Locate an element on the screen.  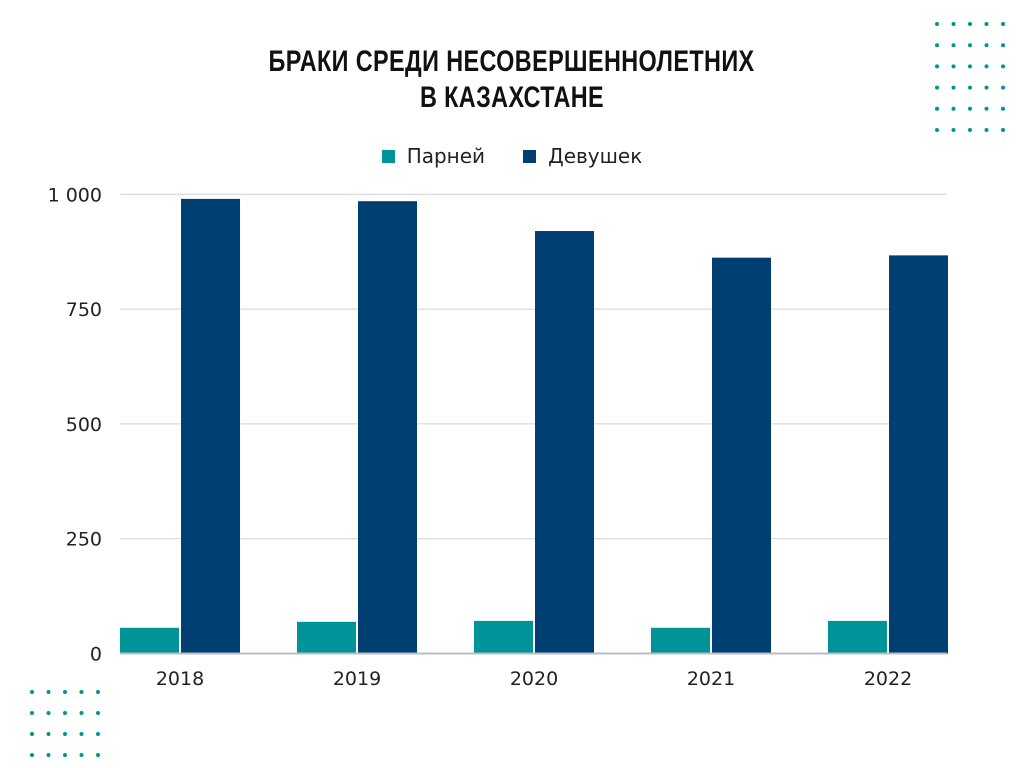
legend-label-girls: Девушек is located at coordinates (595, 156).